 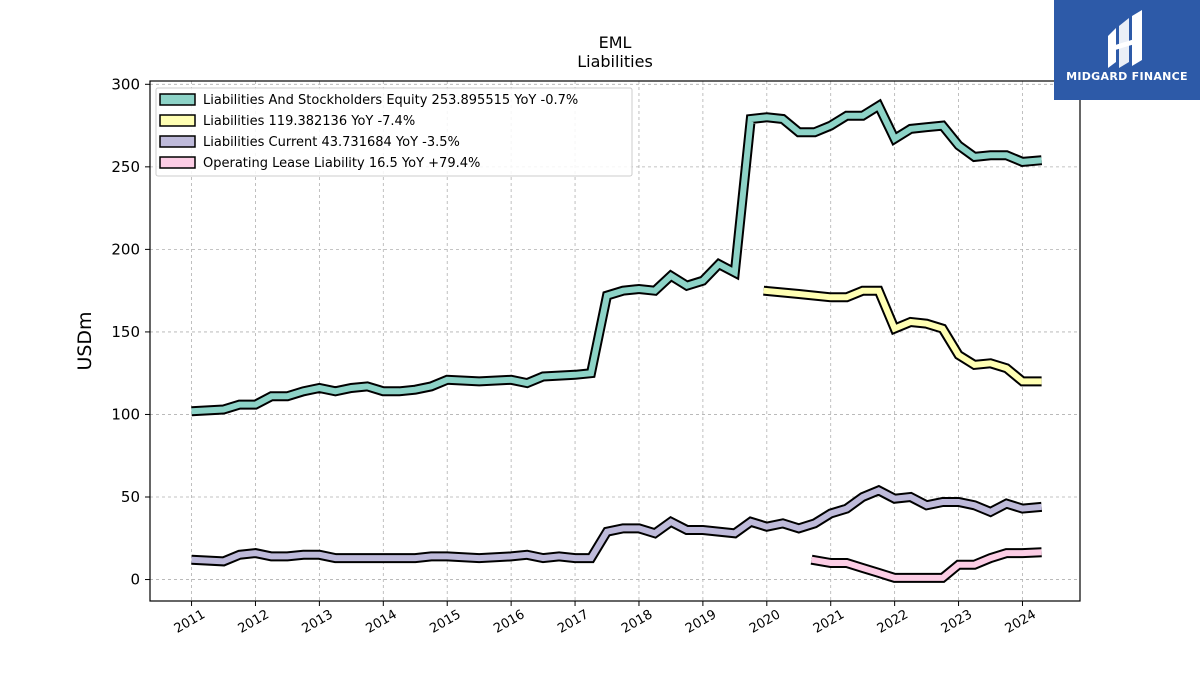 I want to click on x-tick-label: 2017, so click(x=573, y=622).